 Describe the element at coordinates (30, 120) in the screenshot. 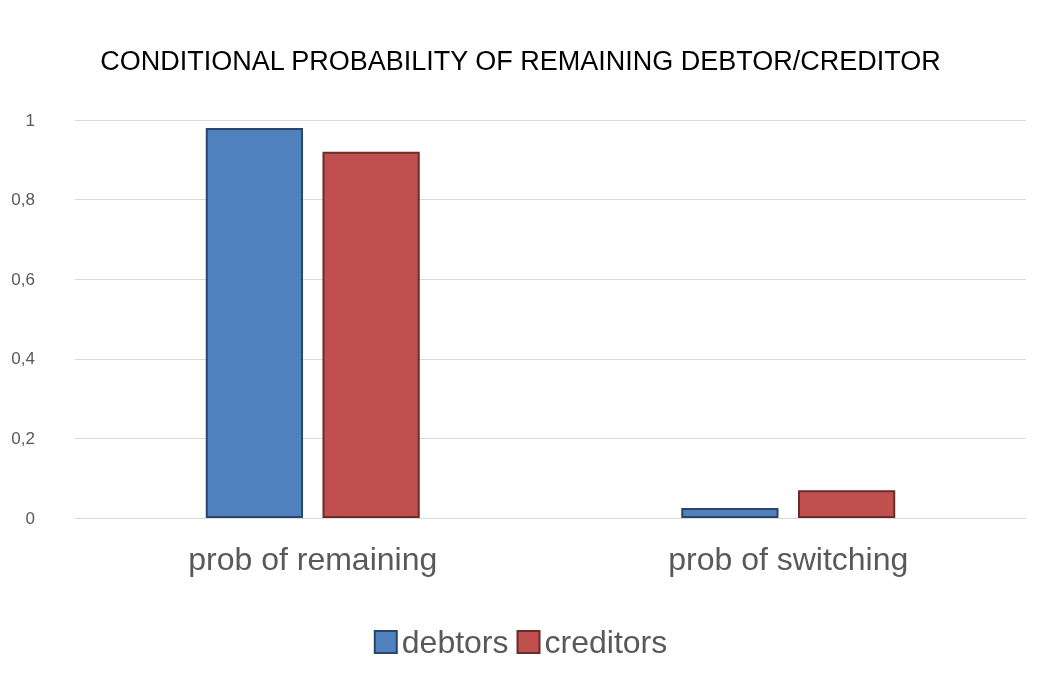

I see `y-tick-label: 1` at that location.